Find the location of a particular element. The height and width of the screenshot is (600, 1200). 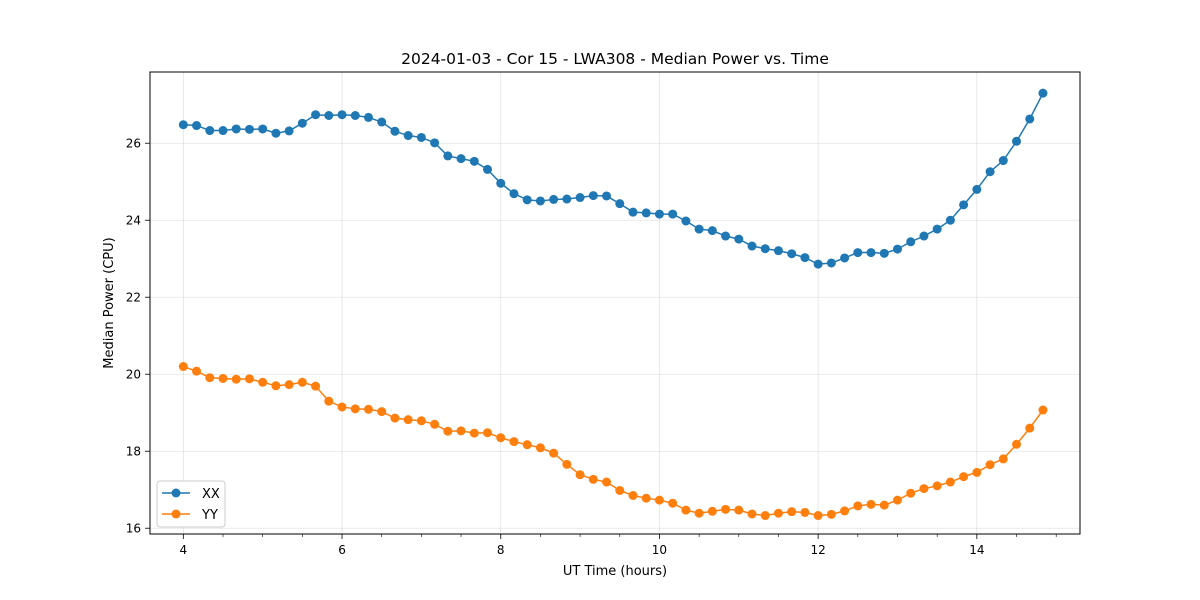

y-tick-label: 24 is located at coordinates (133, 221).